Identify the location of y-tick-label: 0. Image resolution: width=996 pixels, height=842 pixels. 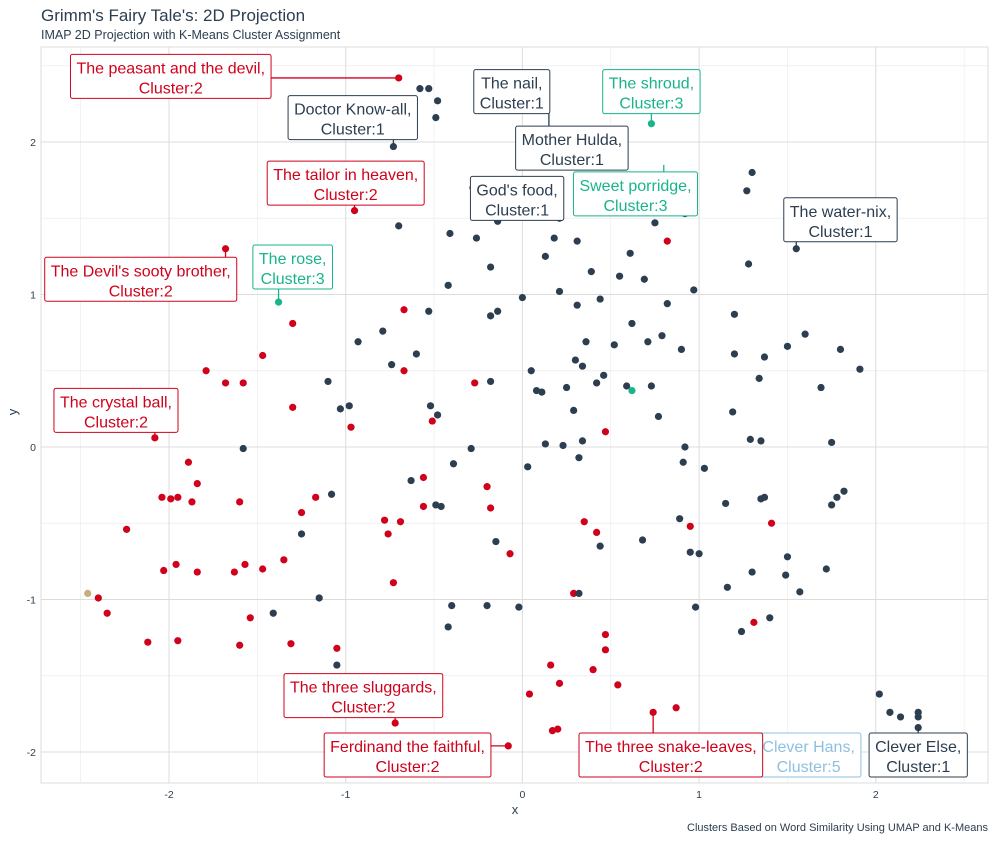
(33, 448).